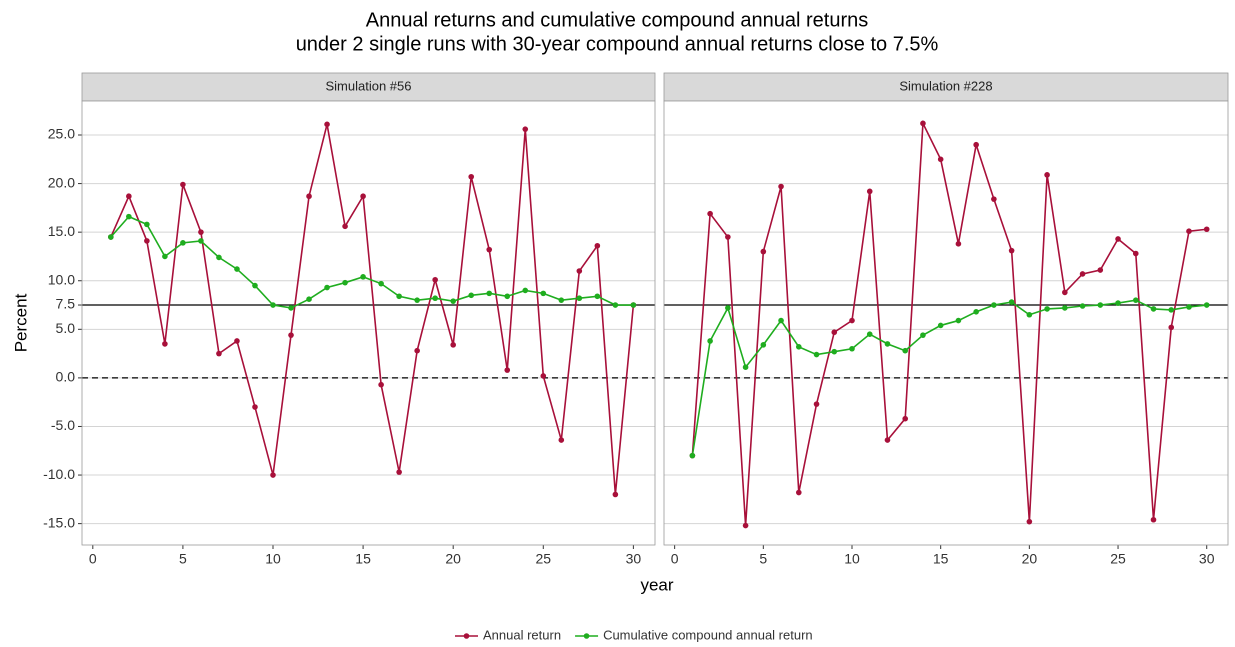  I want to click on x-tick-label: 25, so click(543, 559).